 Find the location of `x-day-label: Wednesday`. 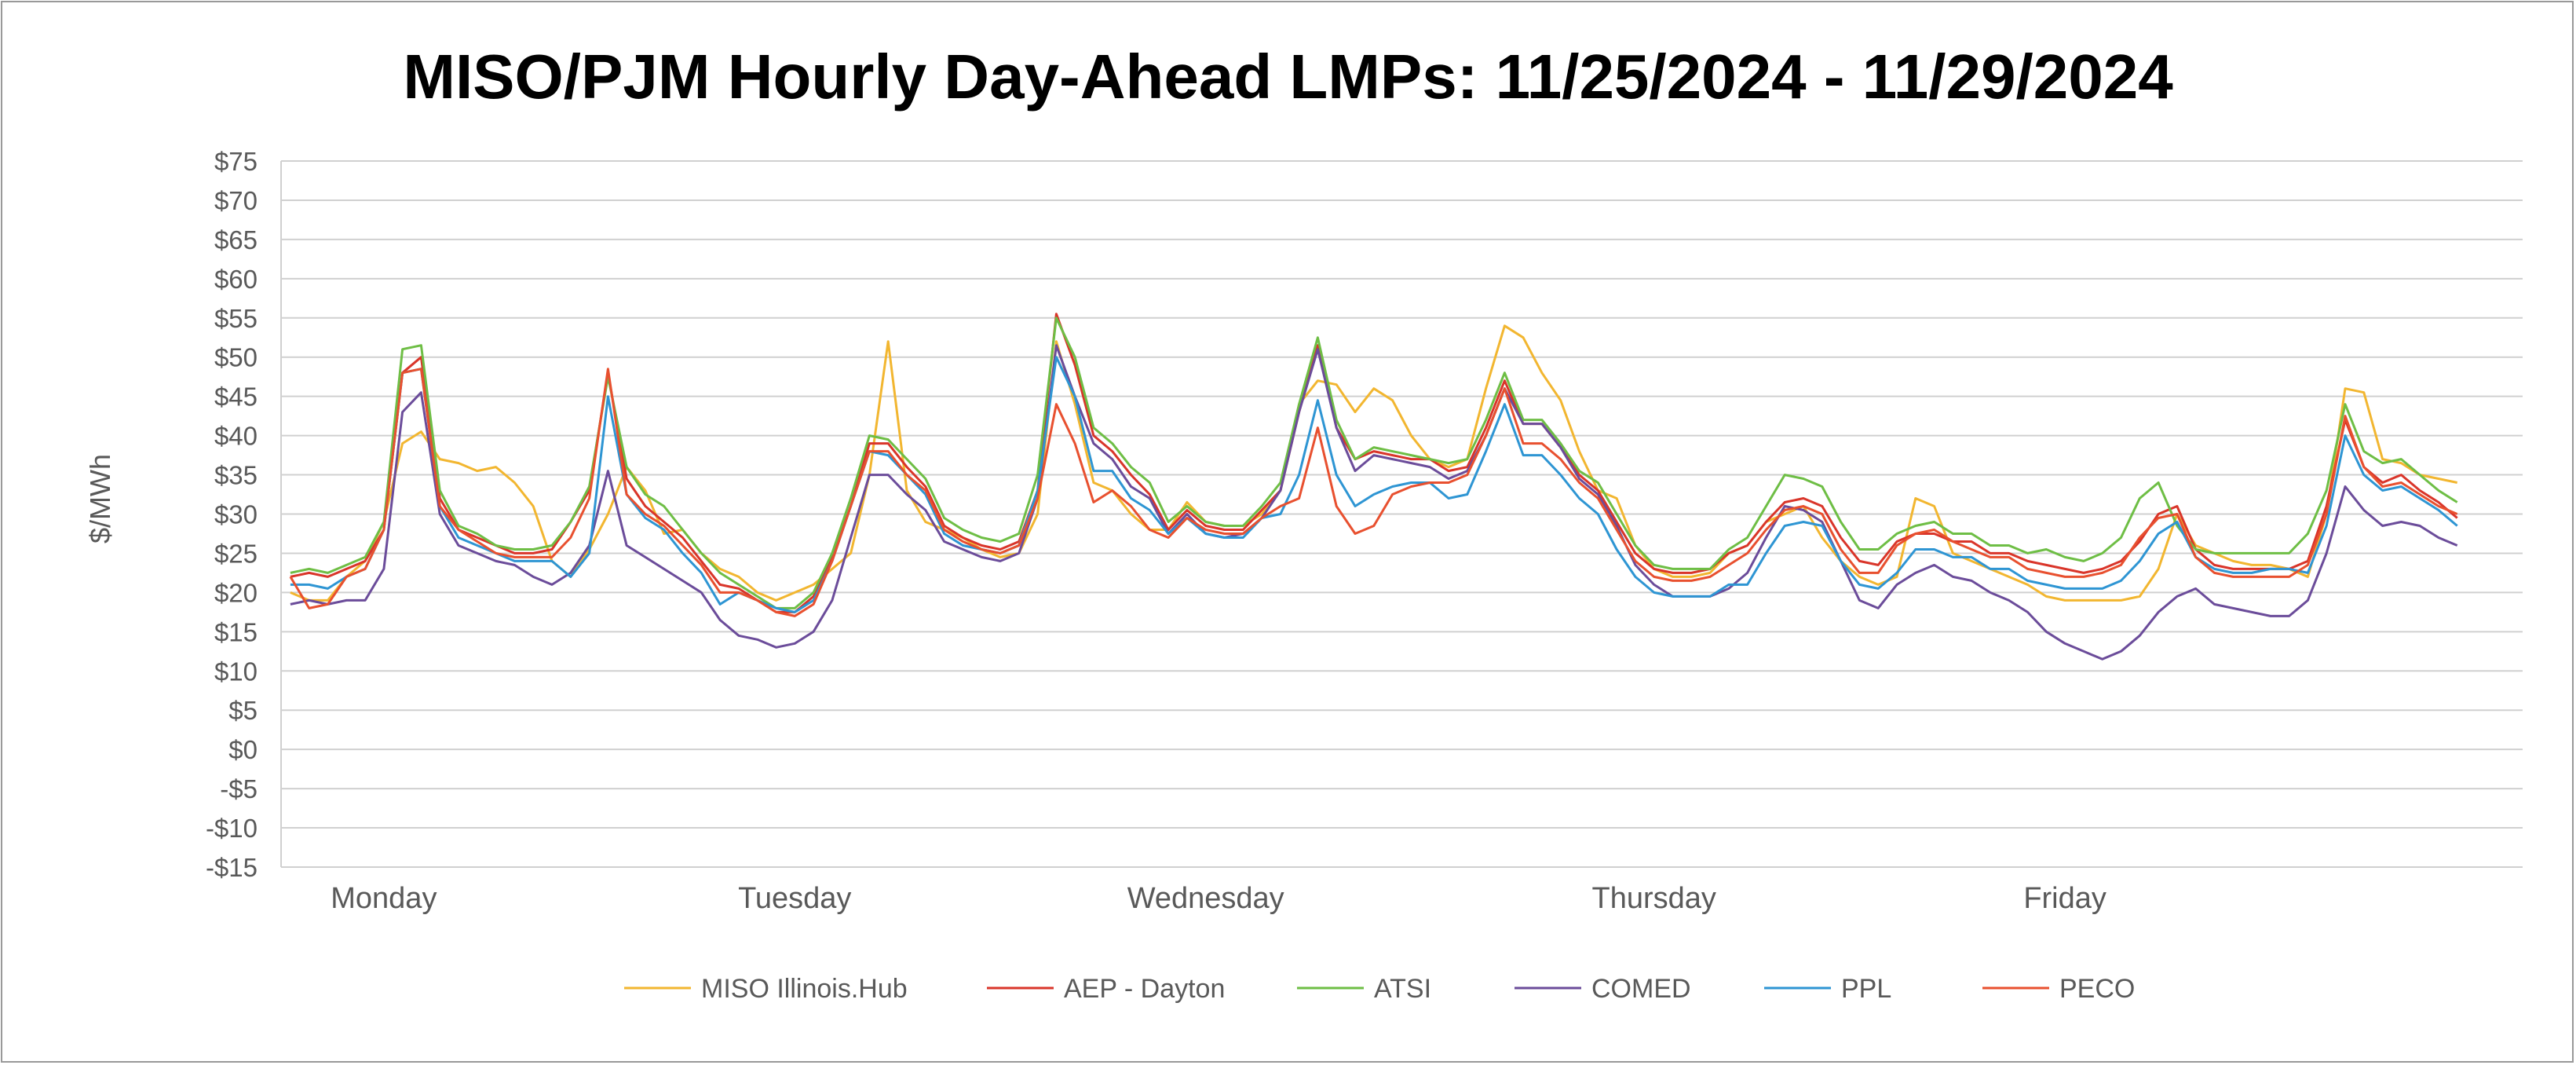

x-day-label: Wednesday is located at coordinates (1206, 898).